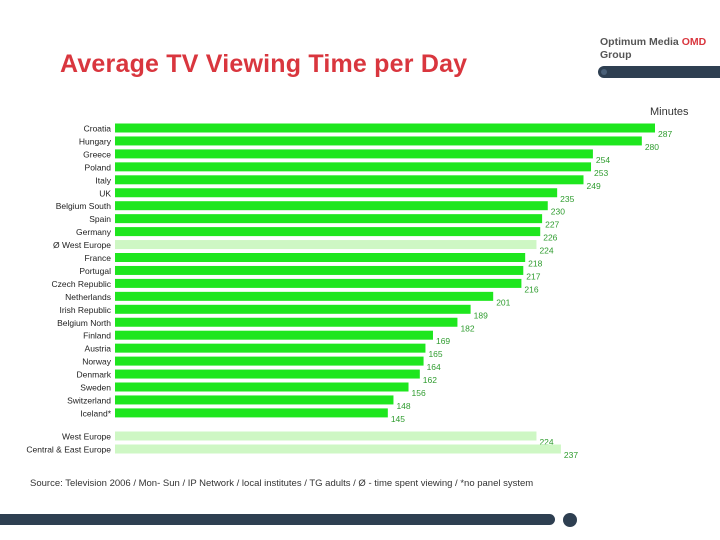 The height and width of the screenshot is (540, 720). What do you see at coordinates (533, 276) in the screenshot?
I see `country-value-label-11: 217` at bounding box center [533, 276].